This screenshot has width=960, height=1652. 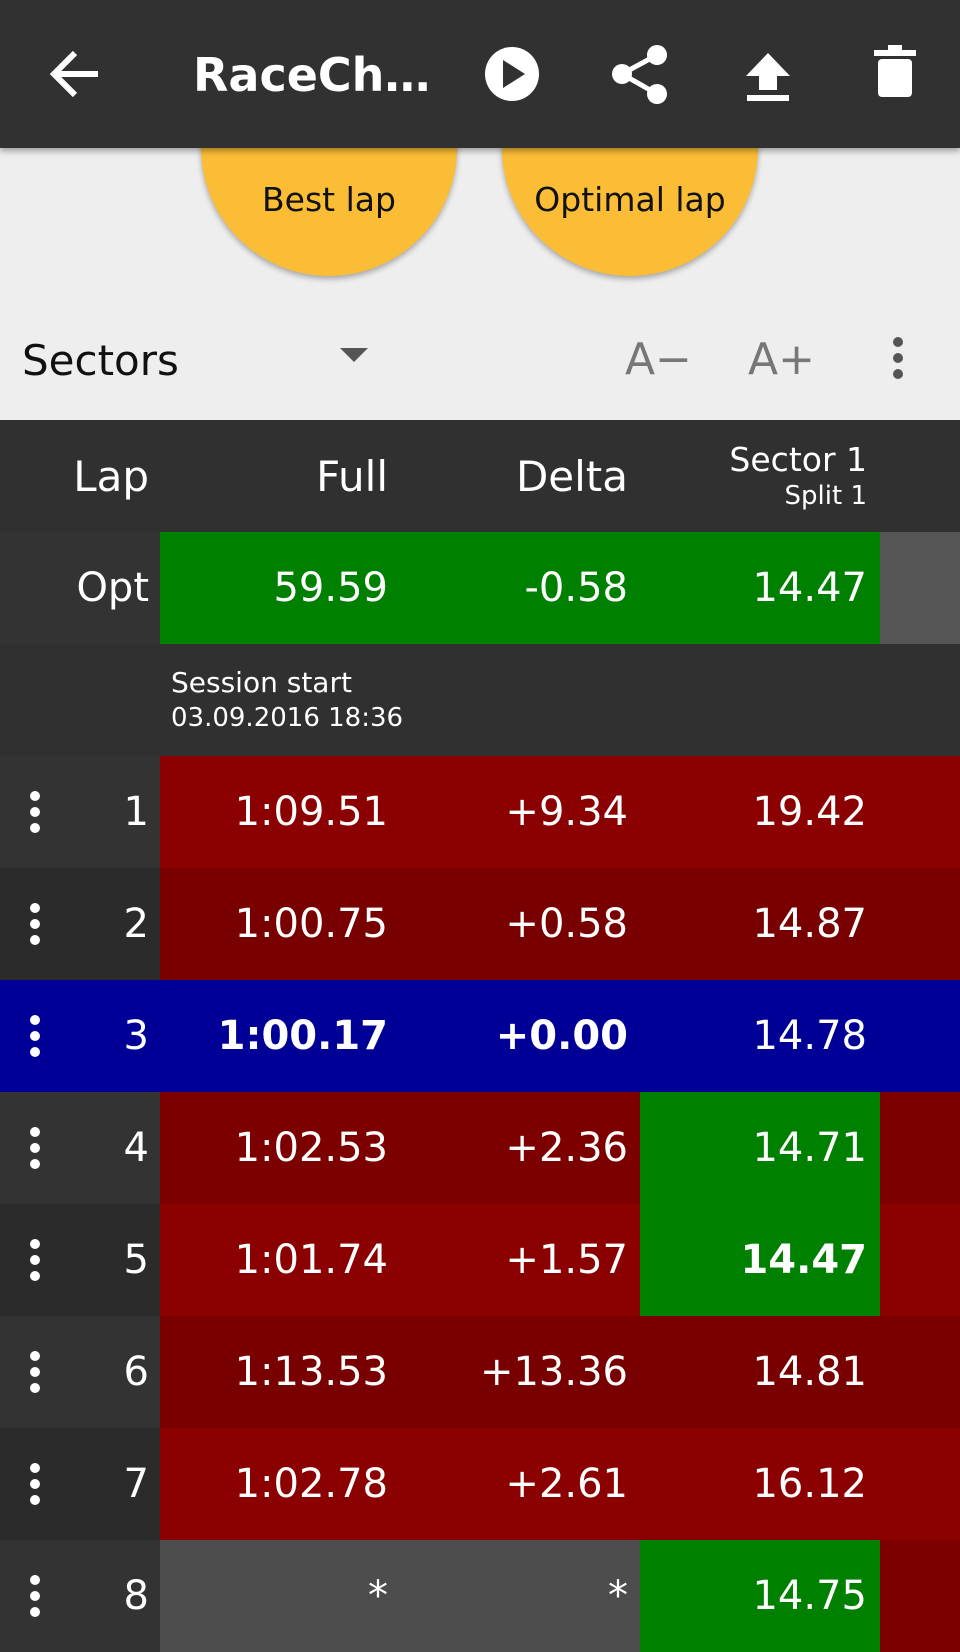 What do you see at coordinates (658, 359) in the screenshot?
I see `font-smaller-button: A−` at bounding box center [658, 359].